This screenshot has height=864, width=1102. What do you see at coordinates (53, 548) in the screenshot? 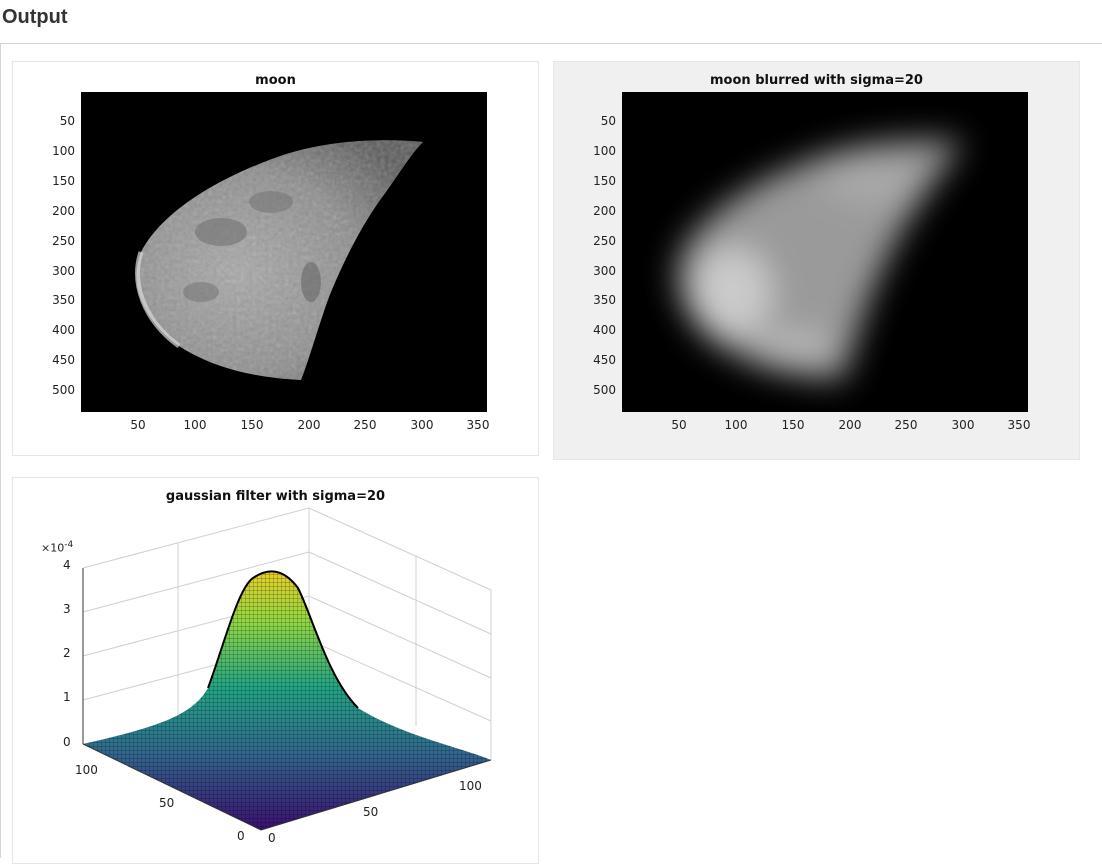
I see `z-multiplier-base: ×10` at bounding box center [53, 548].